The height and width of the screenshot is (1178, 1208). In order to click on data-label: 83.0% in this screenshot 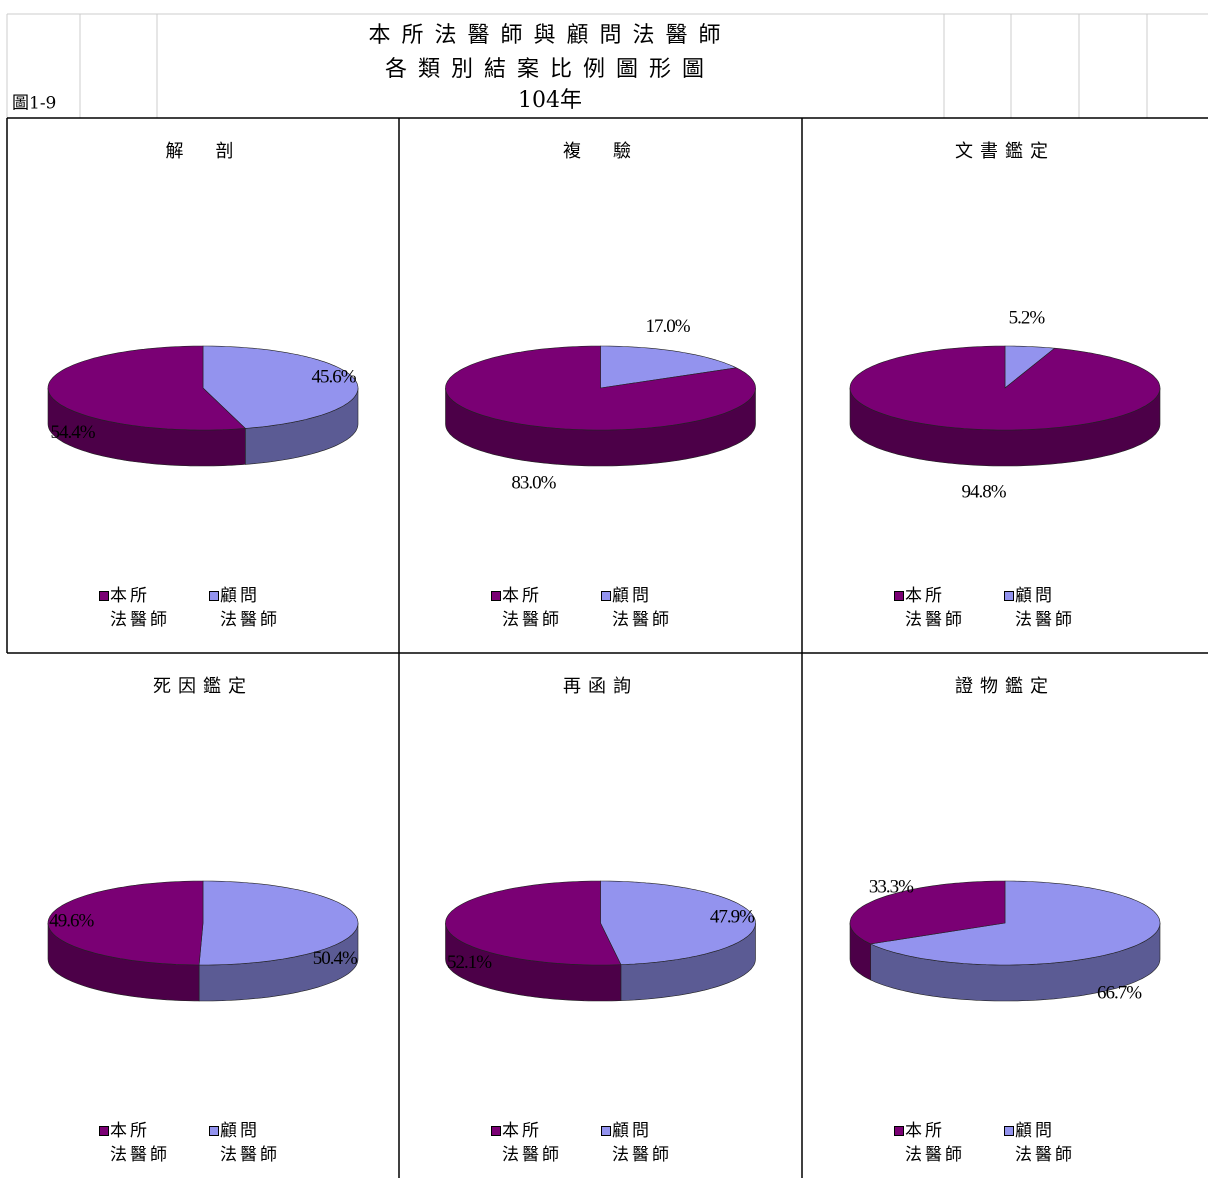, I will do `click(533, 483)`.